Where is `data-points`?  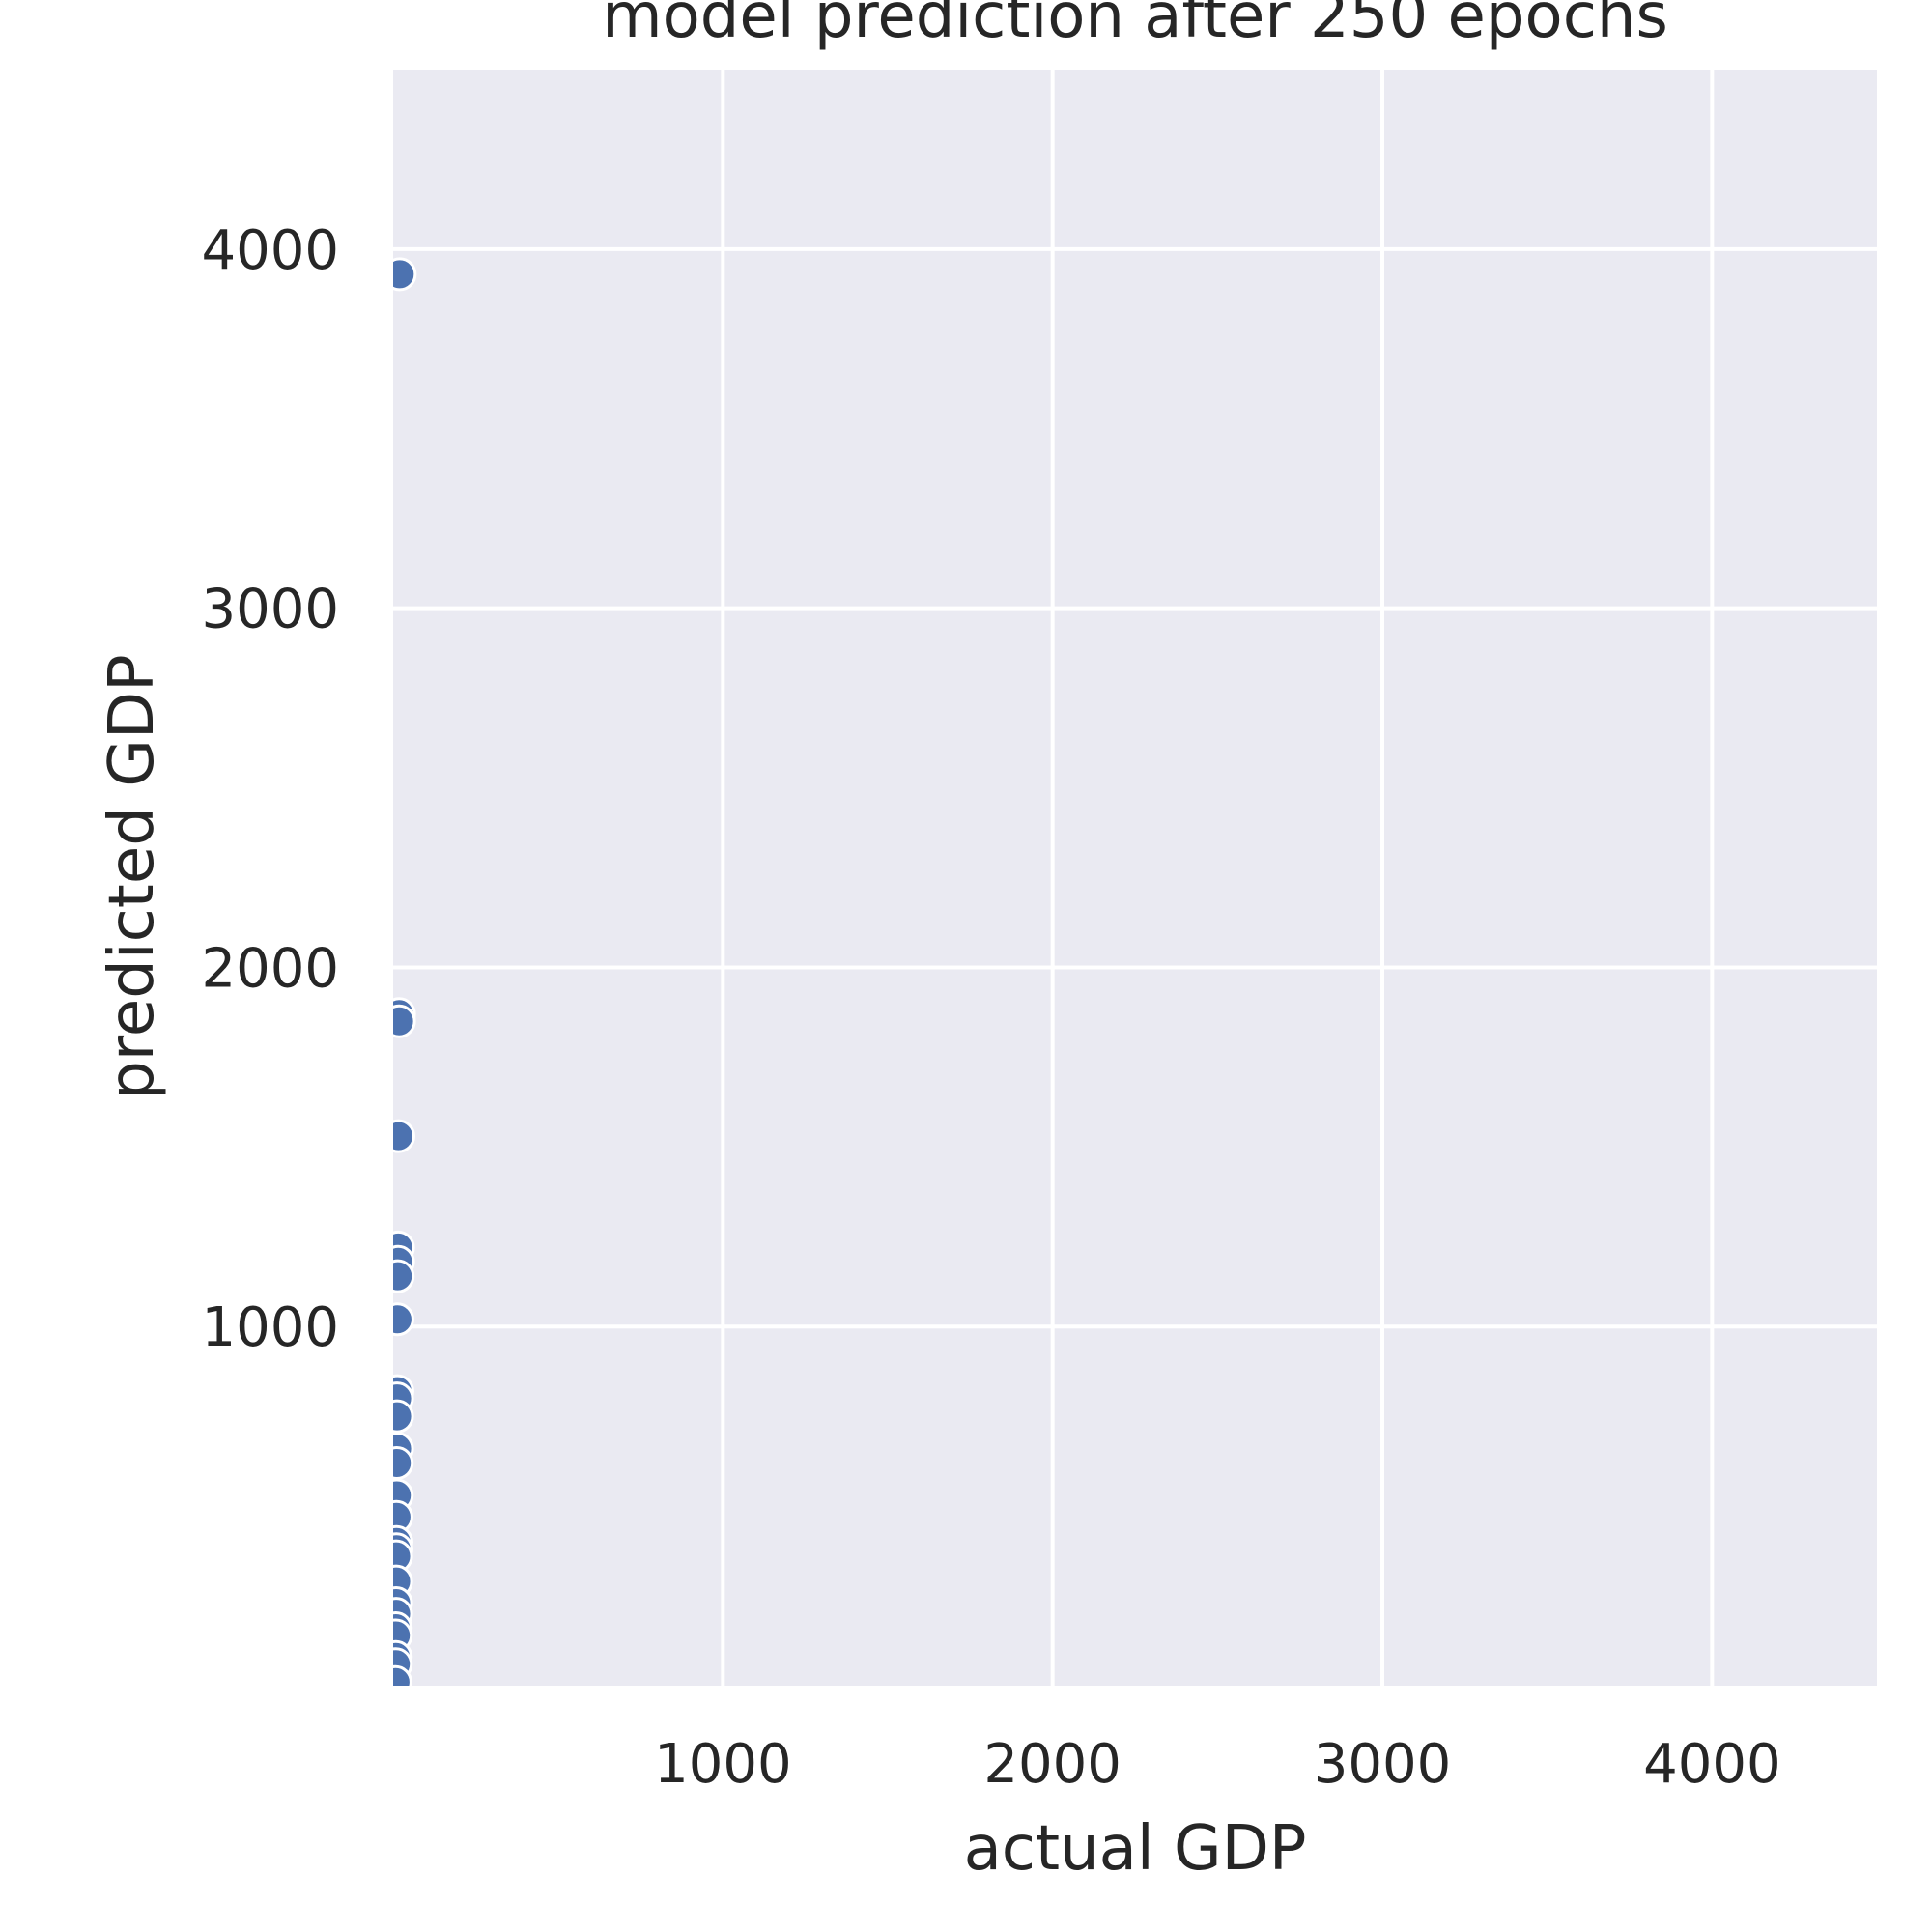 data-points is located at coordinates (405, 971).